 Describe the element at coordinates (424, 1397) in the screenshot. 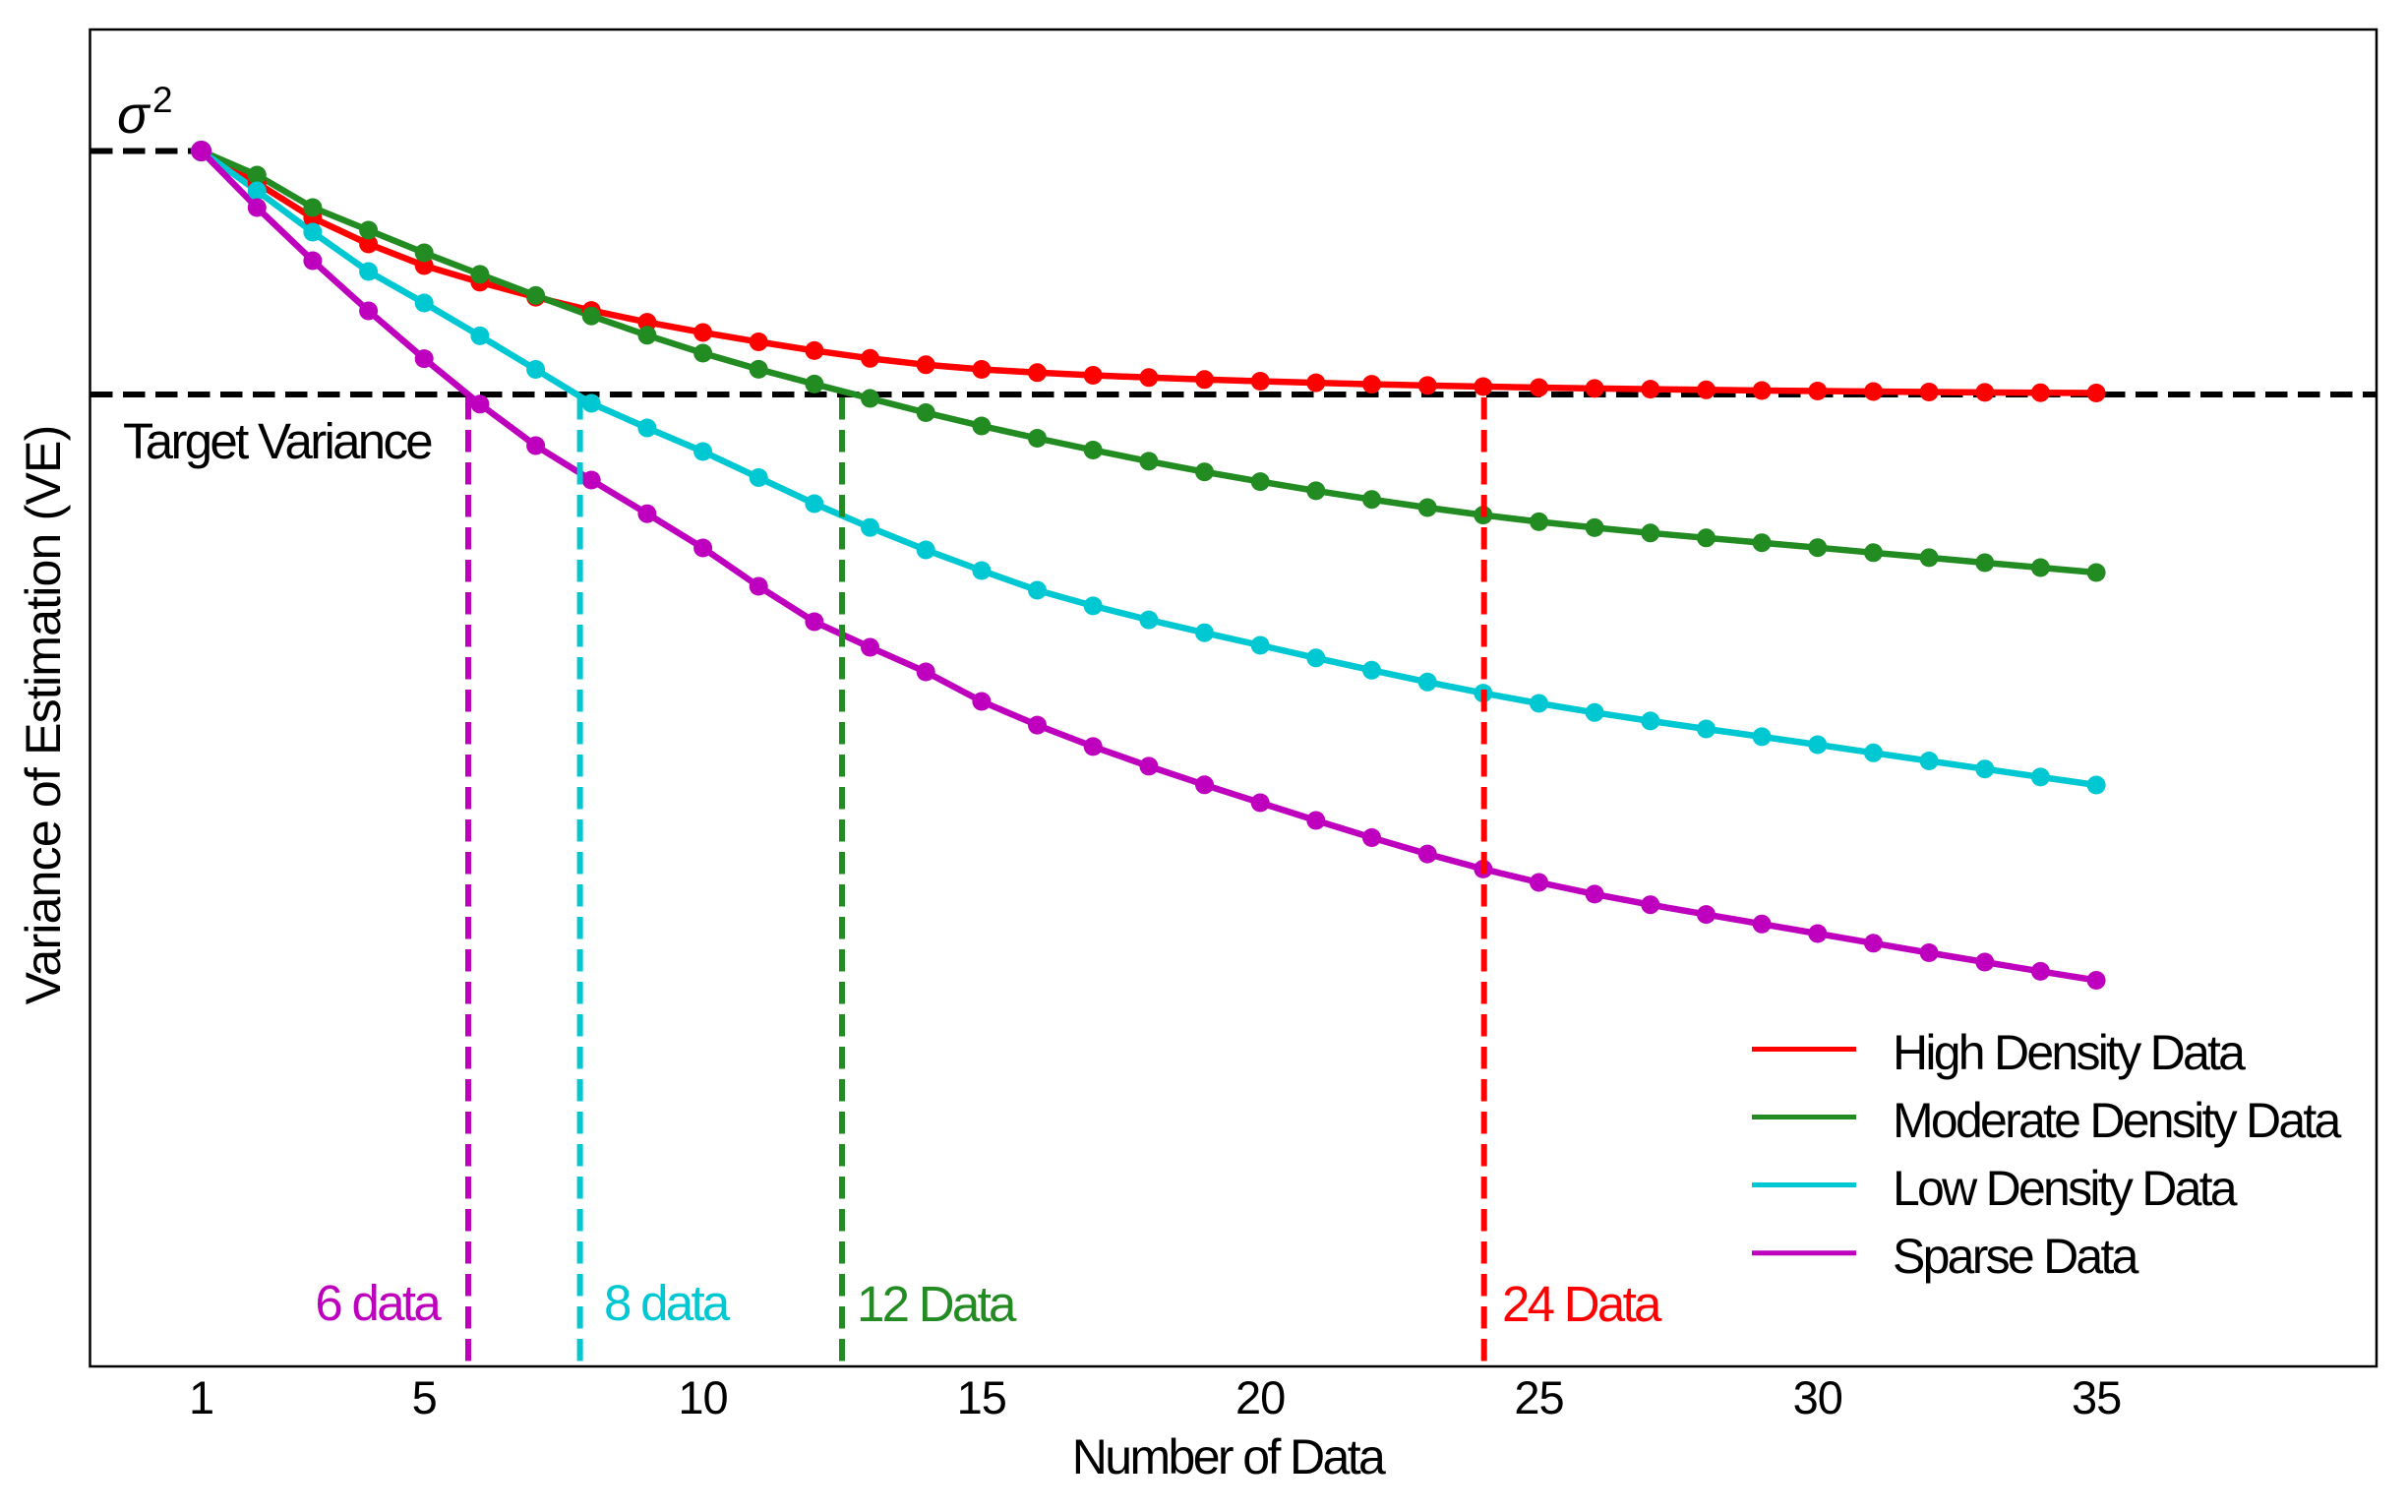

I see `svg-text: 5` at that location.